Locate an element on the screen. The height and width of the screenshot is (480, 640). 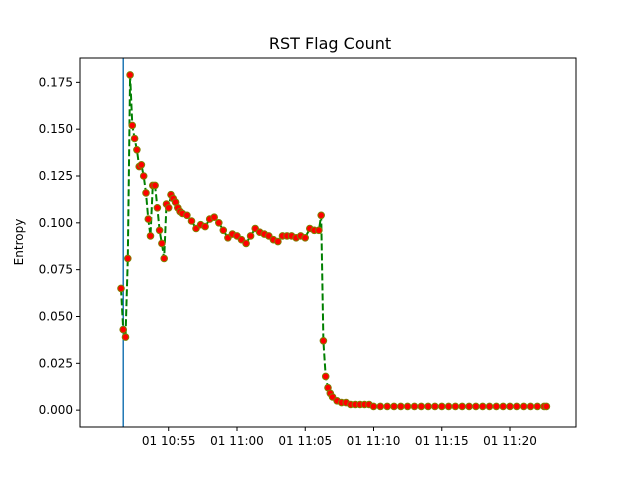
y-tick-label: 0.175 is located at coordinates (56, 82).